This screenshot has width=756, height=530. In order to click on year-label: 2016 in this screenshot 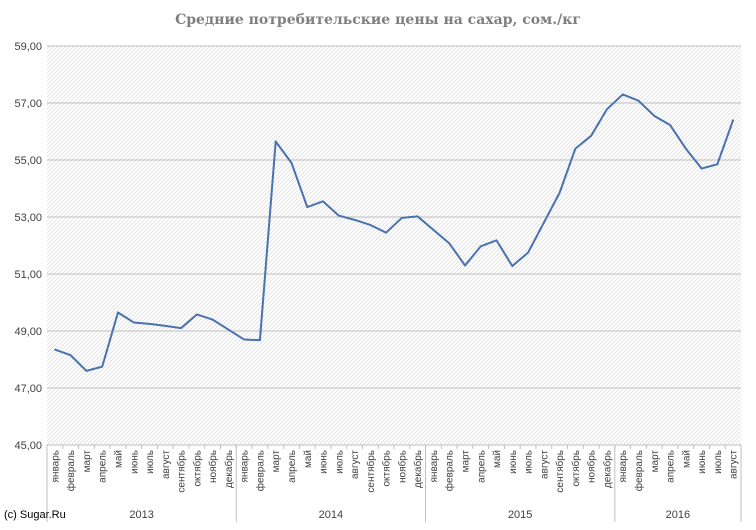, I will do `click(678, 515)`.